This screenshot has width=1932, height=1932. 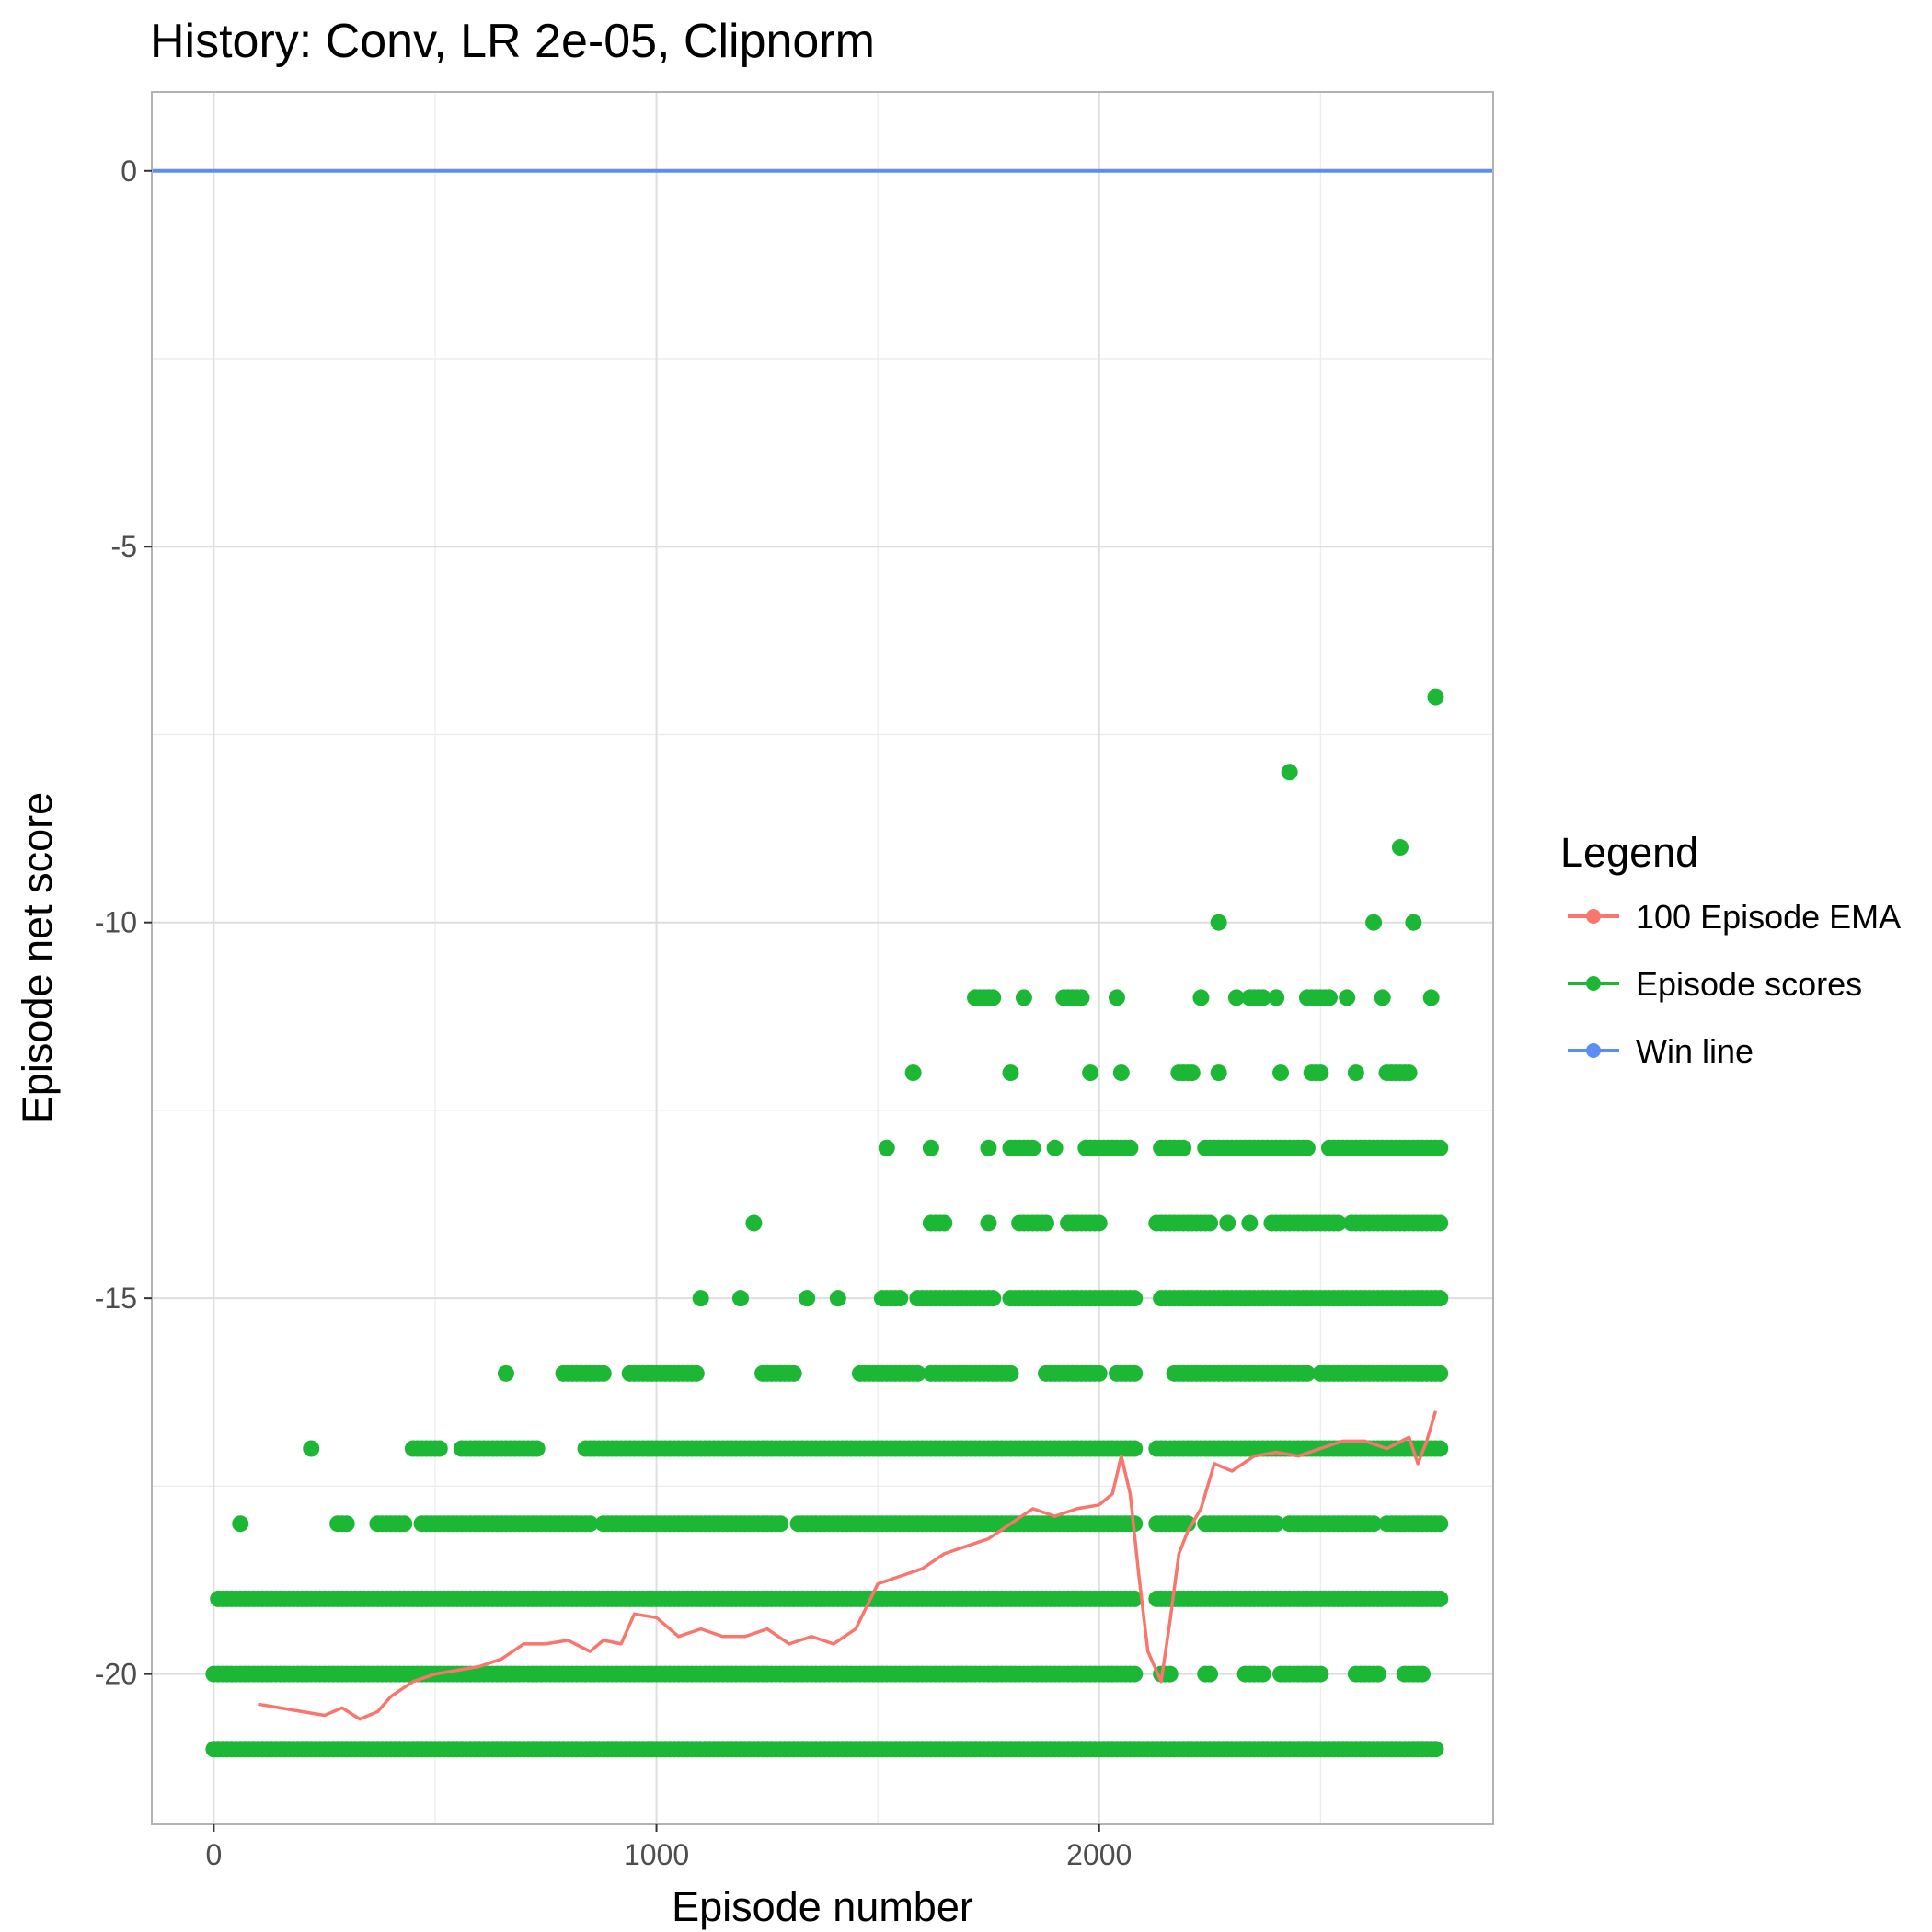 I want to click on y-tick-label: -10, so click(x=116, y=922).